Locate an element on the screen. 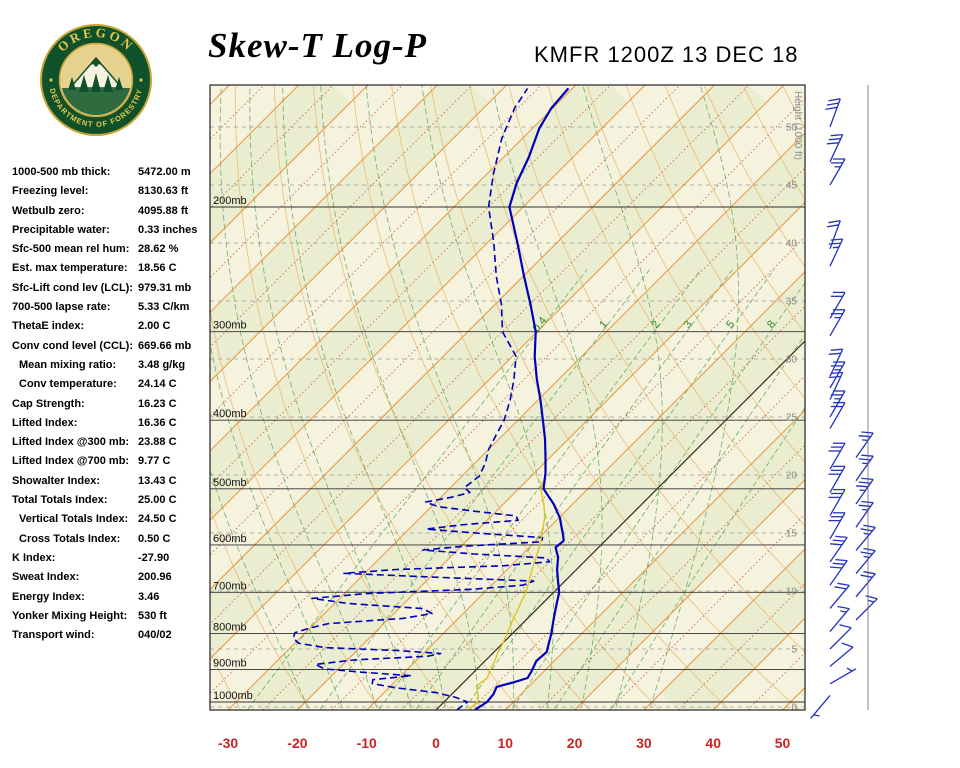  svg-text: 25 is located at coordinates (792, 418).